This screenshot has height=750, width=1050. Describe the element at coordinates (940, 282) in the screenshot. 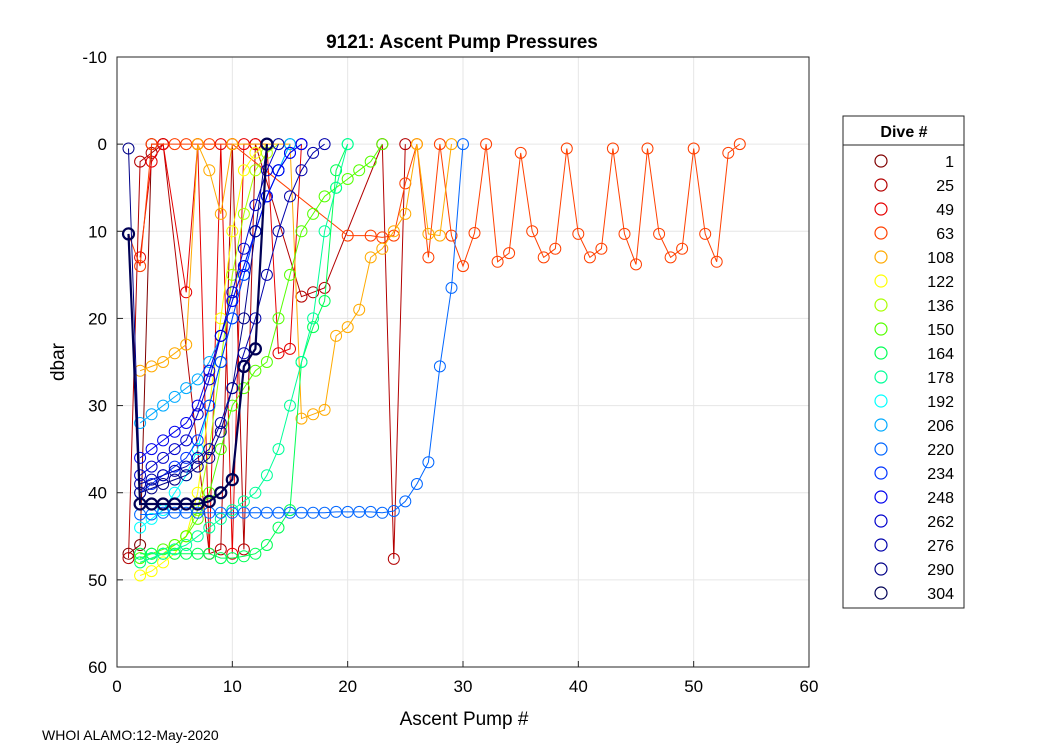

I see `legend-label: 122` at that location.